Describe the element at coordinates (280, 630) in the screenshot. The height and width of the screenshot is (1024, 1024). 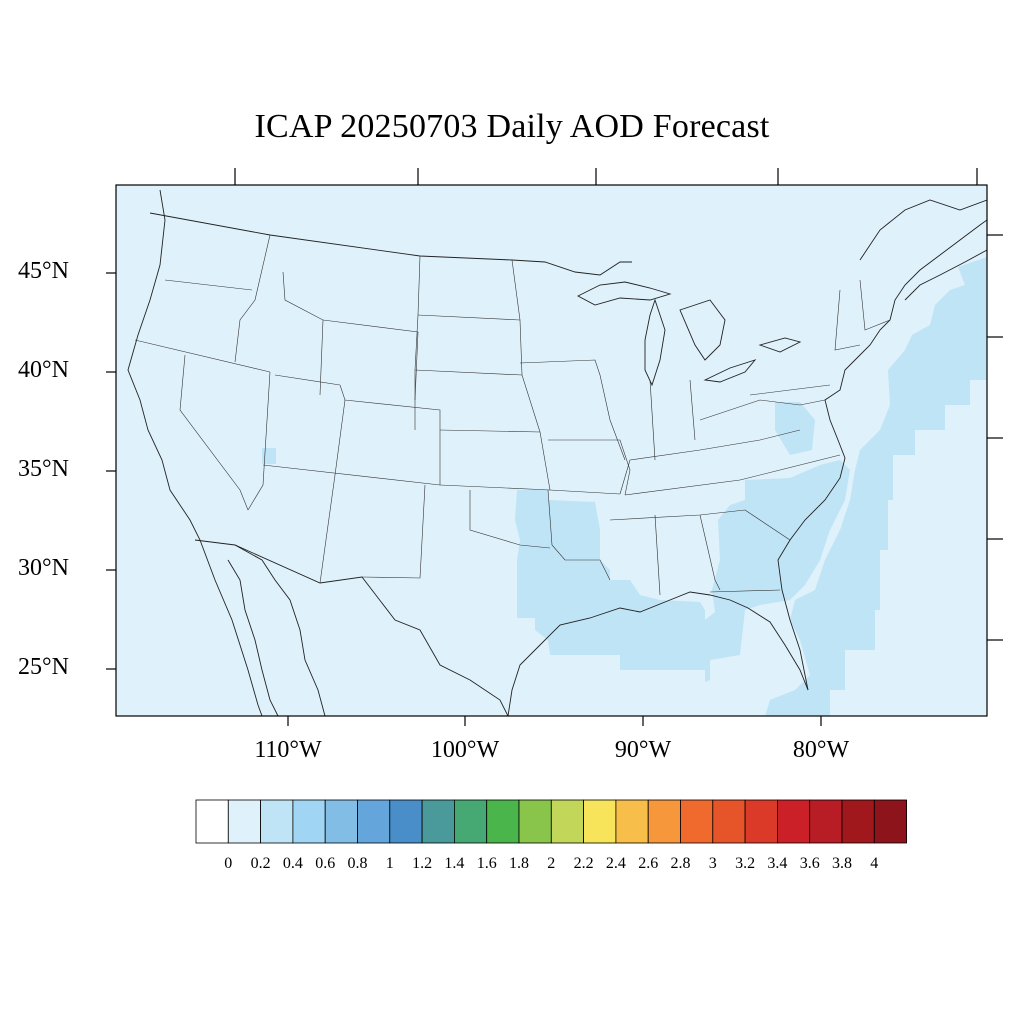
I see `mexico-west-coast` at that location.